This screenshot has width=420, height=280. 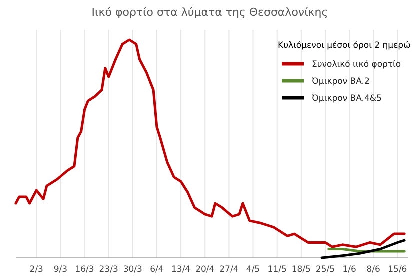 What do you see at coordinates (205, 270) in the screenshot?
I see `x-tick-label: 20/4` at bounding box center [205, 270].